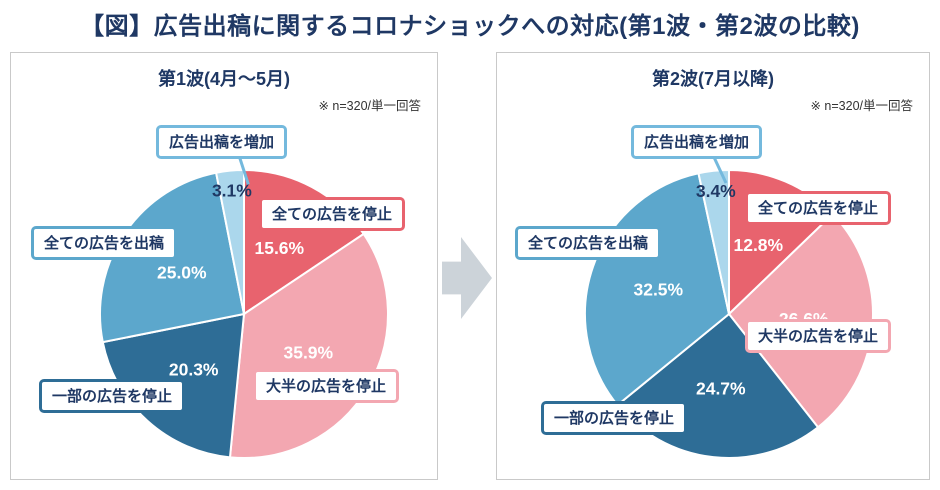 The image size is (940, 490). Describe the element at coordinates (308, 353) in the screenshot. I see `percent-label: 35.9%` at that location.